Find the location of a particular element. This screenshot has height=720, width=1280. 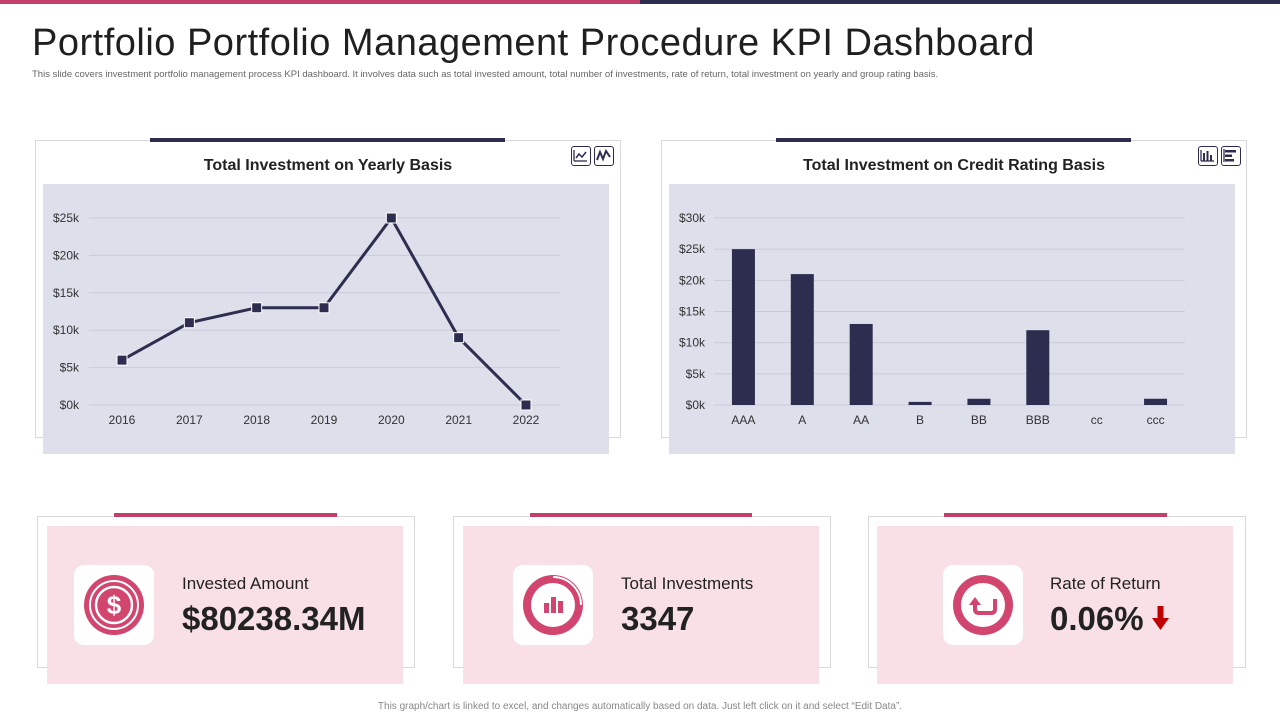

x-tick-label: BB is located at coordinates (979, 420).